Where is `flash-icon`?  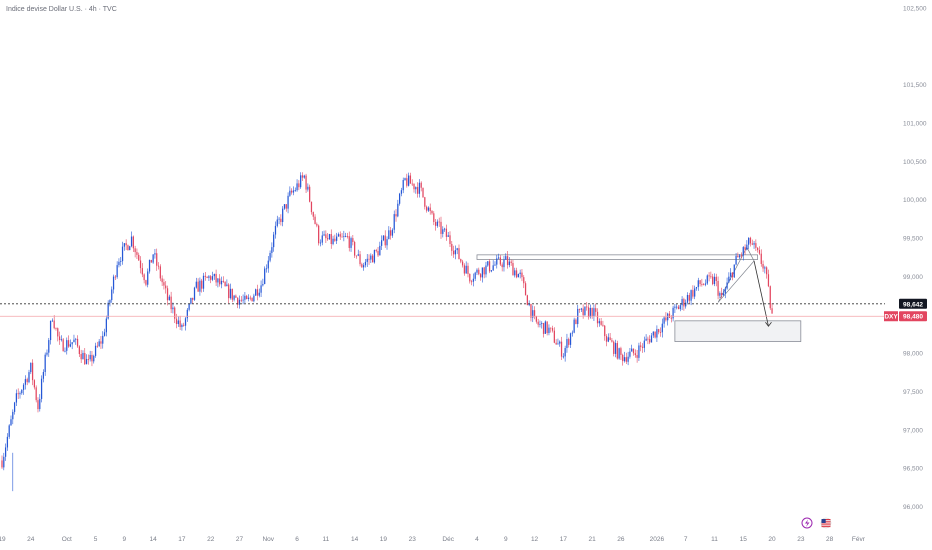 flash-icon is located at coordinates (807, 523).